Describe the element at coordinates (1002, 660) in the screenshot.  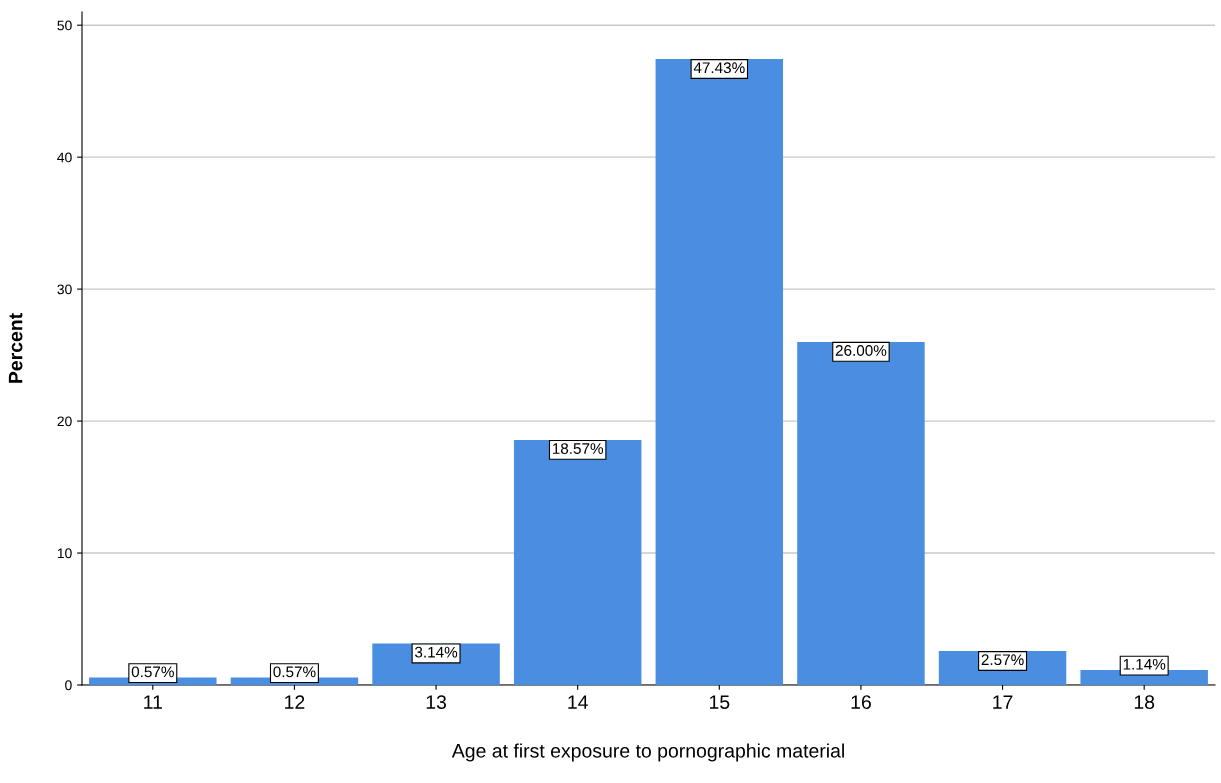
I see `data-label: 2.57%` at that location.